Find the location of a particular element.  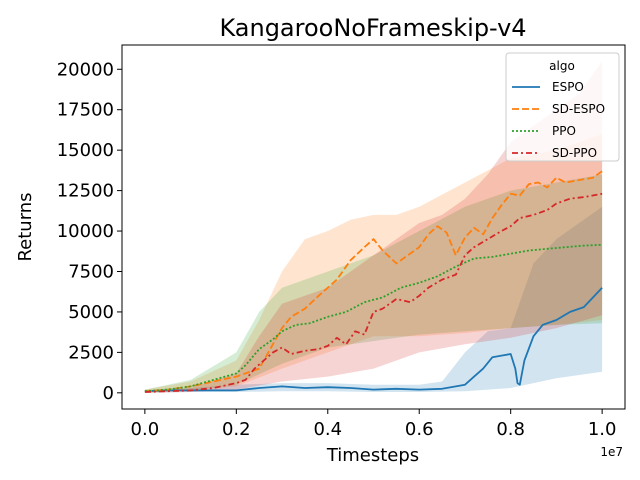

y-tick-label: 5000 is located at coordinates (91, 312).